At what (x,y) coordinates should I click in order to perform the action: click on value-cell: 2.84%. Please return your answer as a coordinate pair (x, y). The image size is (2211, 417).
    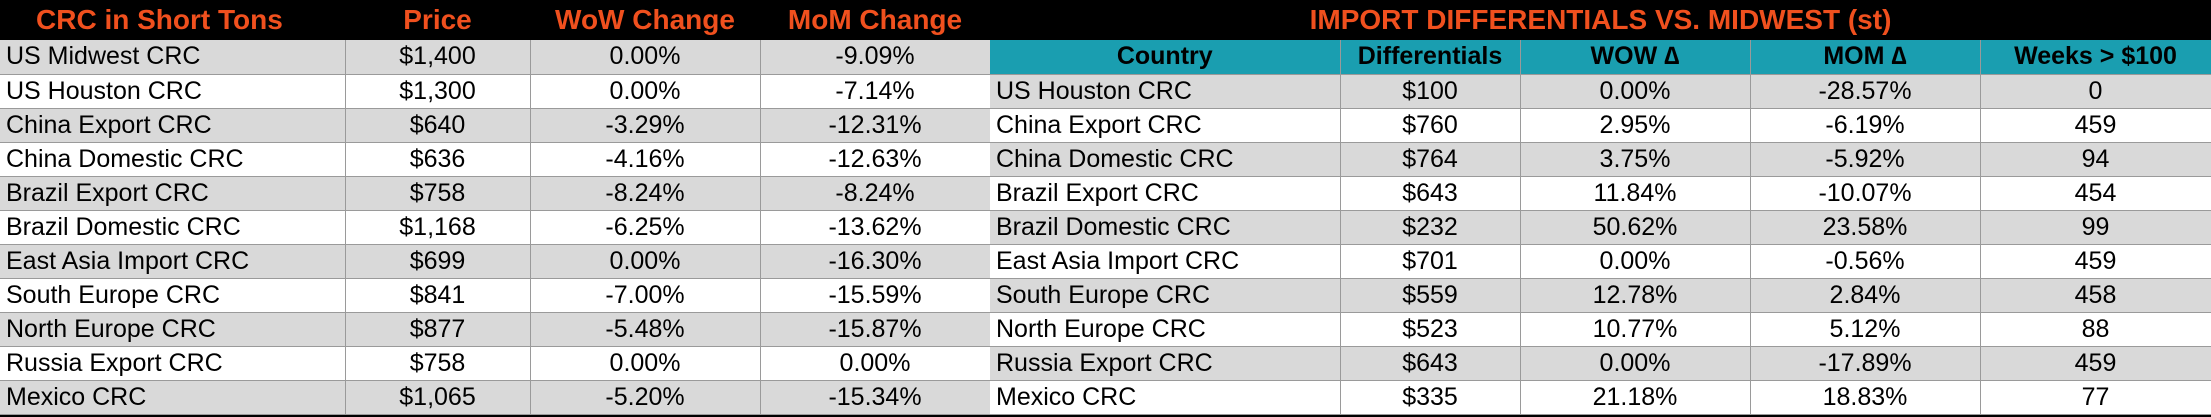
    Looking at the image, I should click on (1865, 295).